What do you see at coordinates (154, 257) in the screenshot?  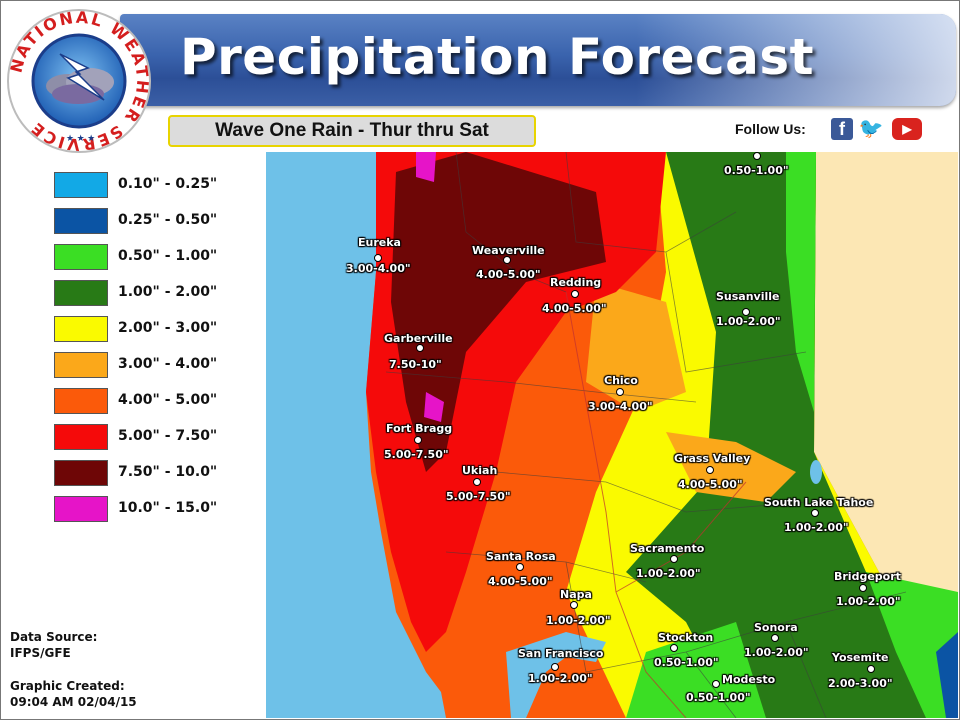 I see `legend-item: 0.50" - 1.00"` at bounding box center [154, 257].